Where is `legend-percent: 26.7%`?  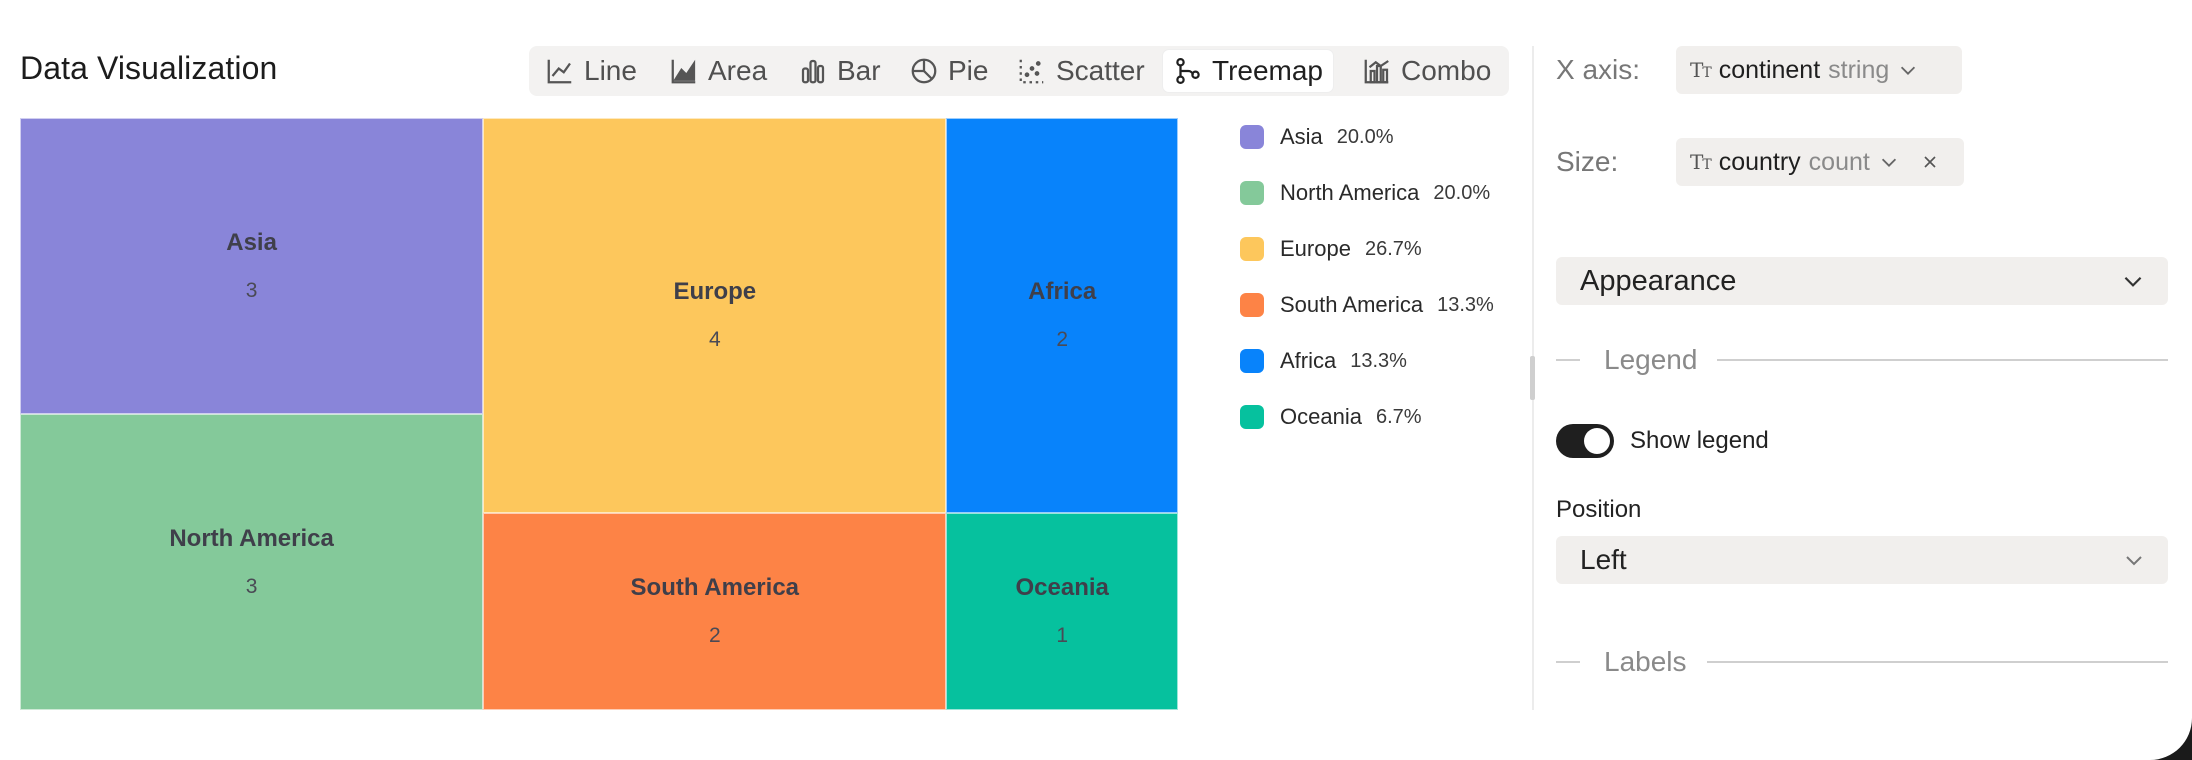
legend-percent: 26.7% is located at coordinates (1393, 248).